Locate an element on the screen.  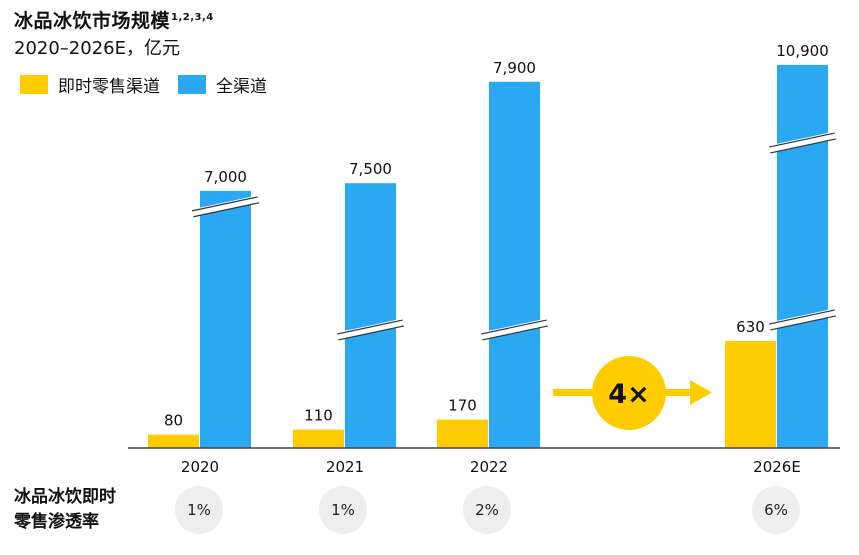
penetration-label: 冰品冰饮即时 零售渗透率 is located at coordinates (65, 510).